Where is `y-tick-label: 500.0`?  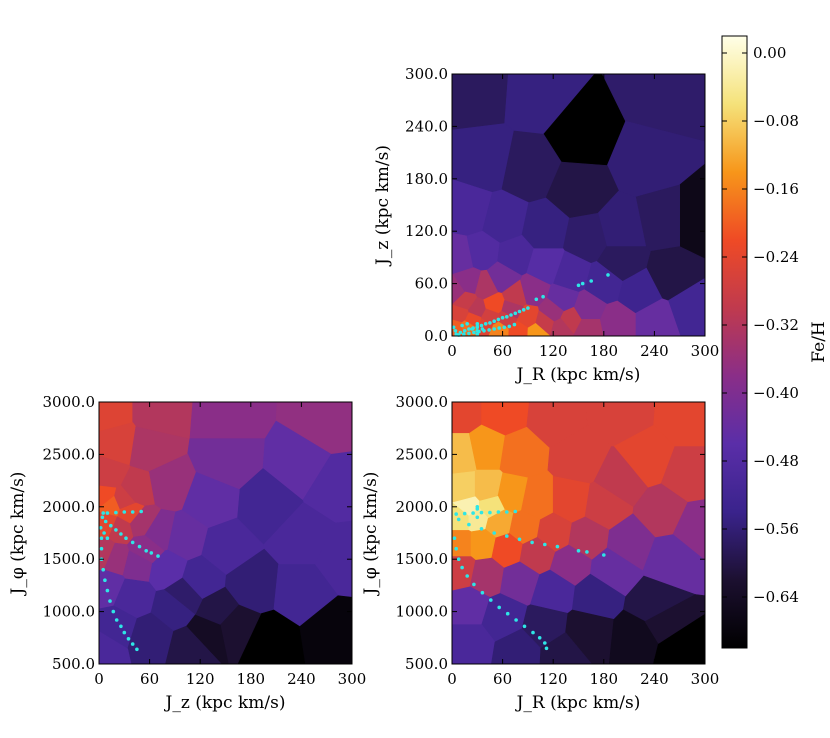
y-tick-label: 500.0 is located at coordinates (73, 664).